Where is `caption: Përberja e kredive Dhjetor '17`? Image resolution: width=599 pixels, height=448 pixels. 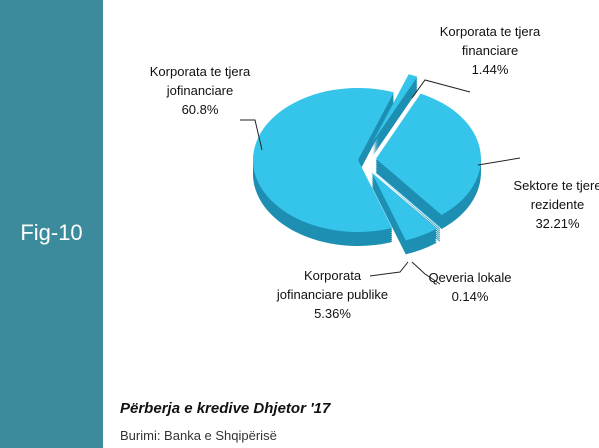
caption: Përberja e kredive Dhjetor '17 is located at coordinates (225, 408).